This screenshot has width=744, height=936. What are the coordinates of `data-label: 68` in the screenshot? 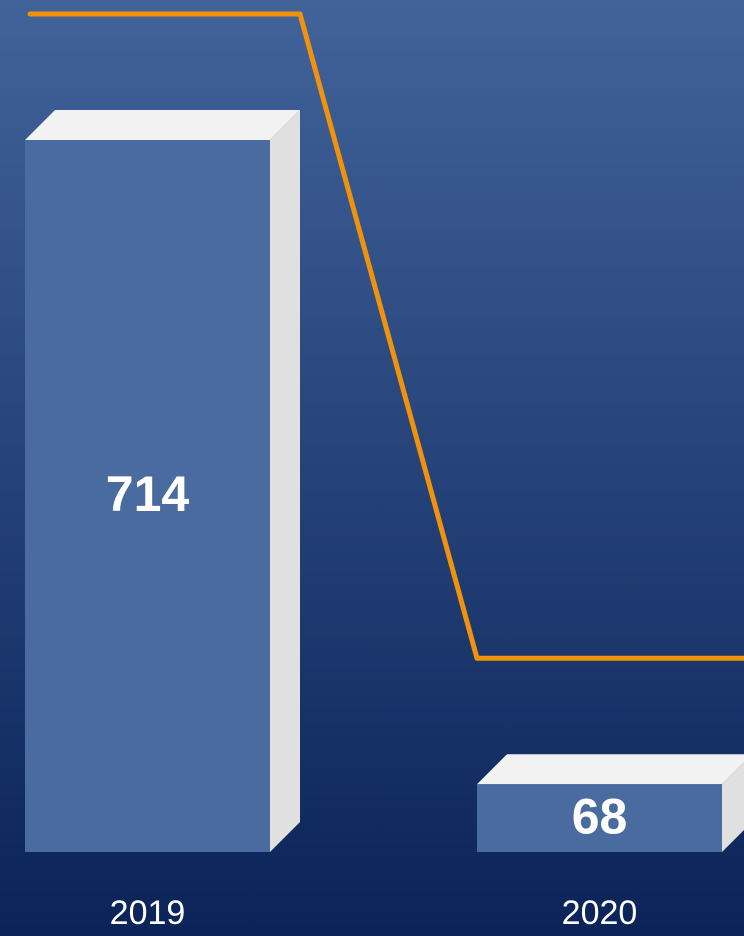 It's located at (600, 816).